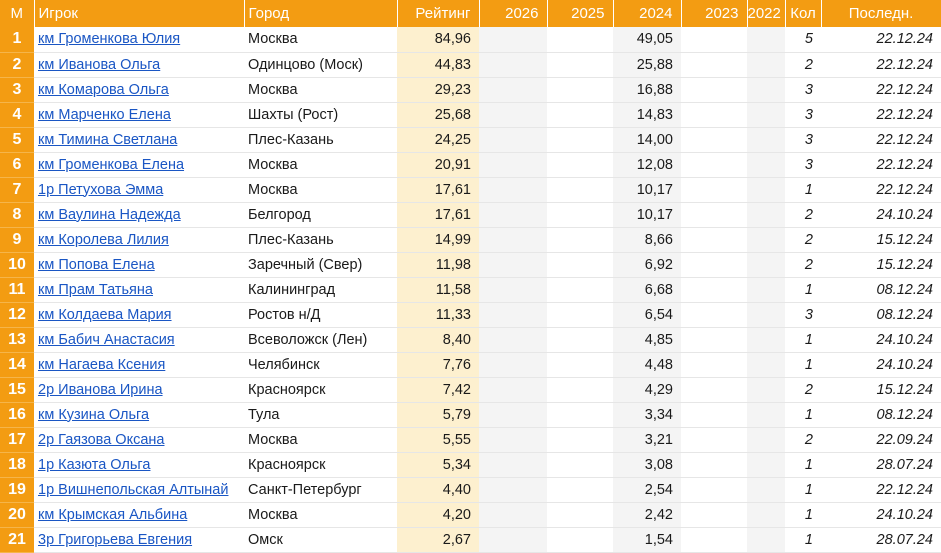  I want to click on player-link: км Комарова Ольга, so click(103, 89).